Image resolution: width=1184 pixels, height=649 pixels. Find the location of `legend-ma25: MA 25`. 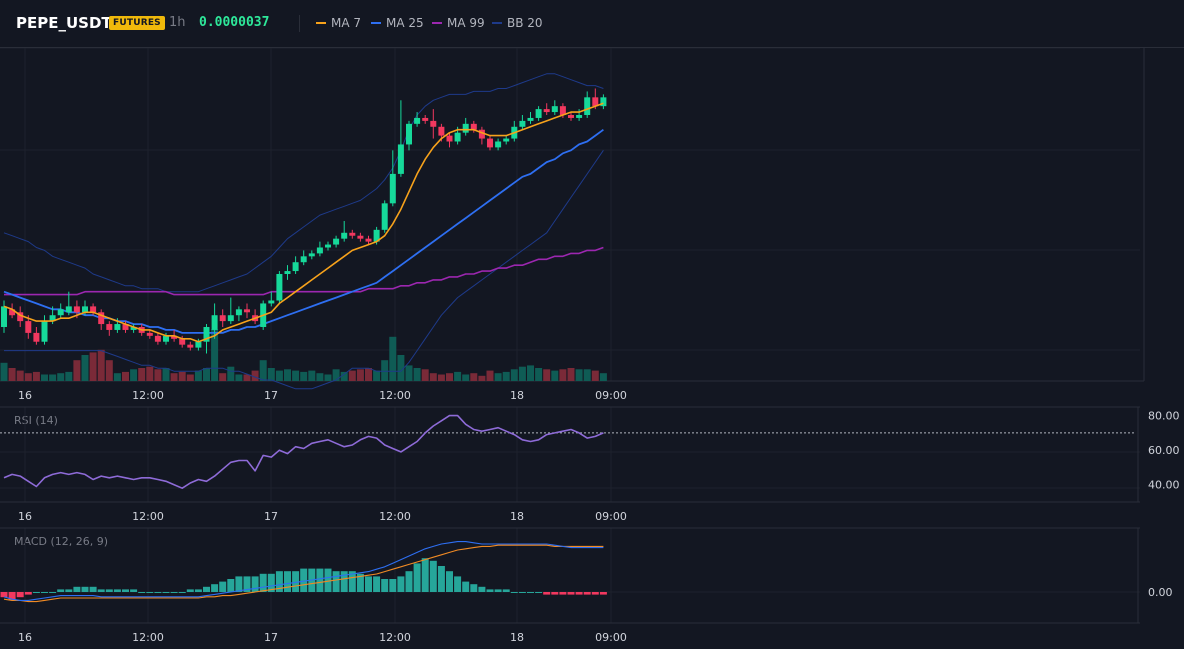

legend-ma25: MA 25 is located at coordinates (397, 23).